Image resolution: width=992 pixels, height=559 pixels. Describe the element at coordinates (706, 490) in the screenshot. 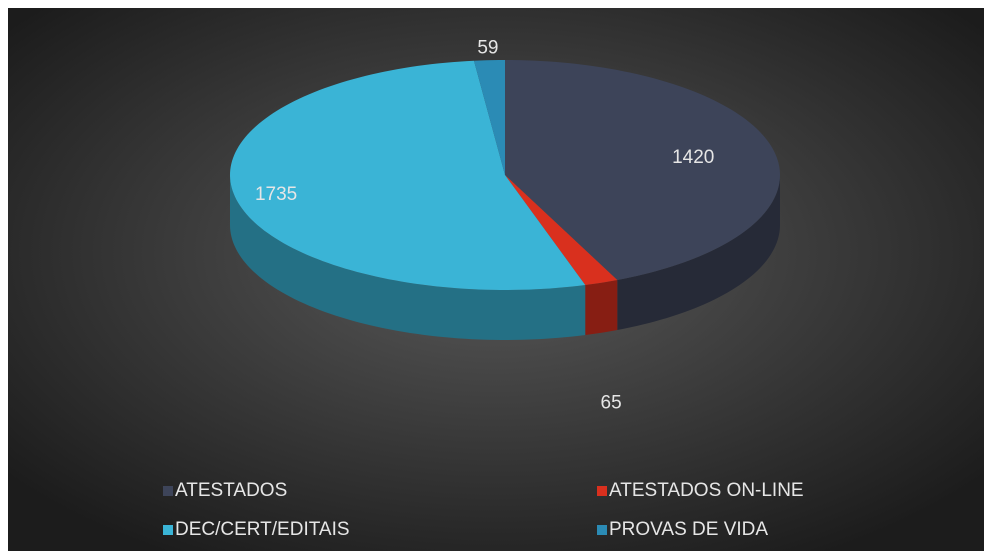

I see `legend-label: ATESTADOS ON-LINE` at that location.